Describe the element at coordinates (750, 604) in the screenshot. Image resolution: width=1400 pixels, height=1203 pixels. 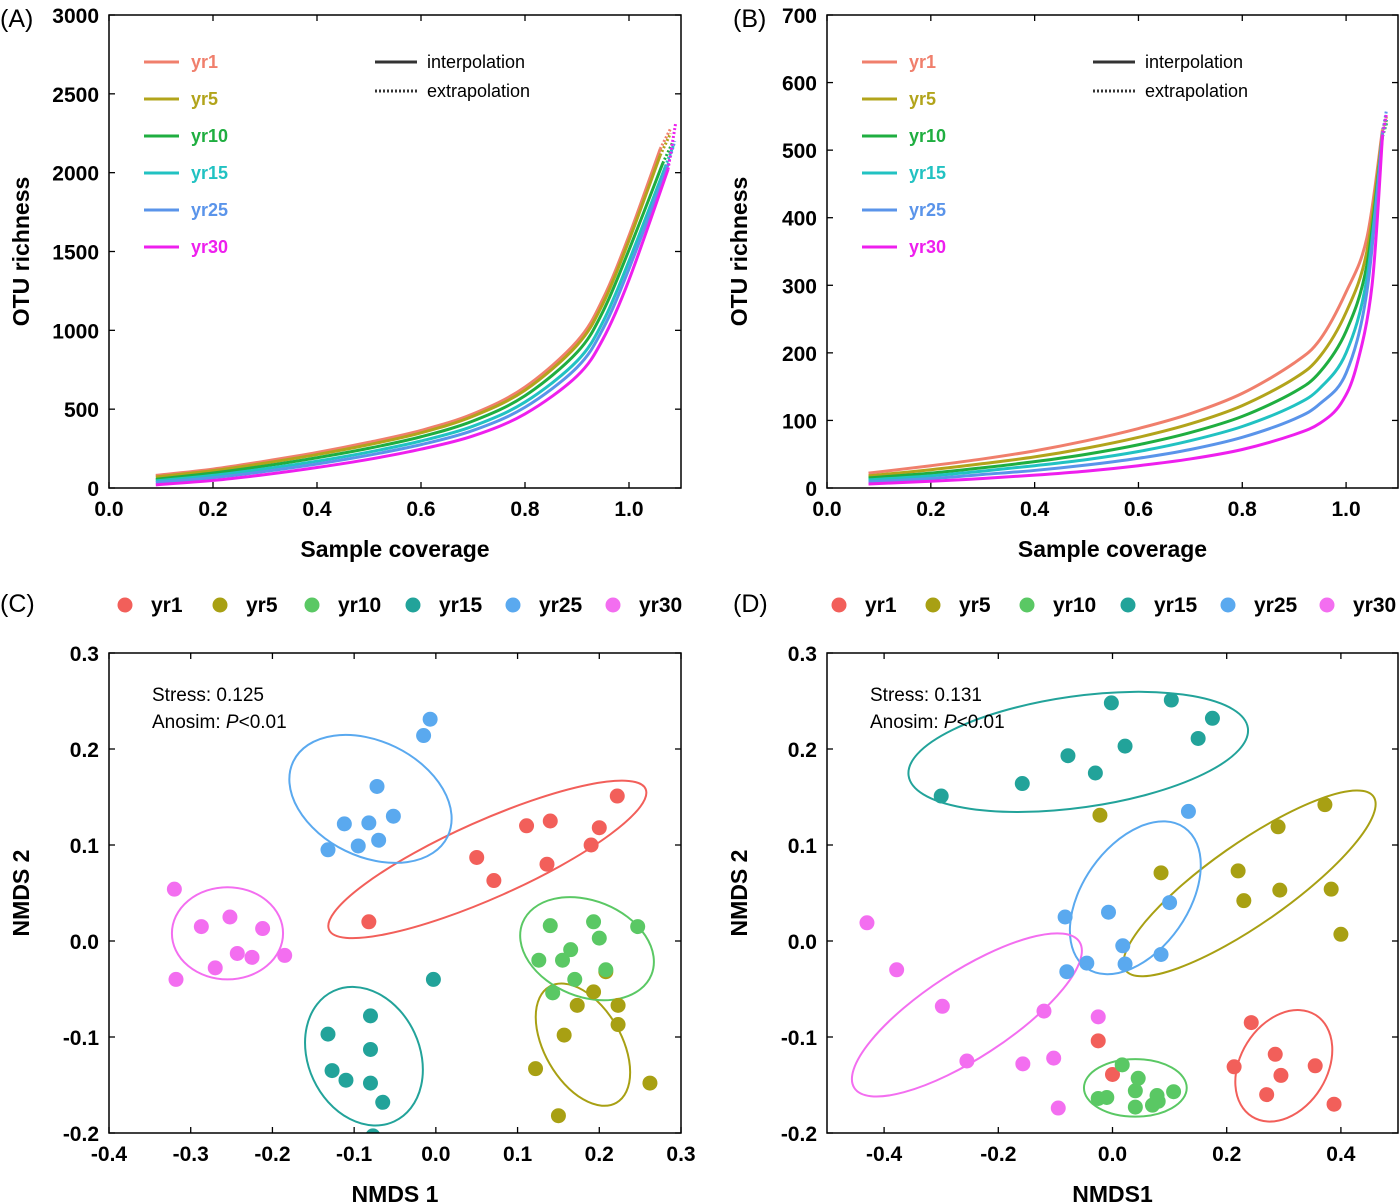
I see `panel-label: (D)` at that location.